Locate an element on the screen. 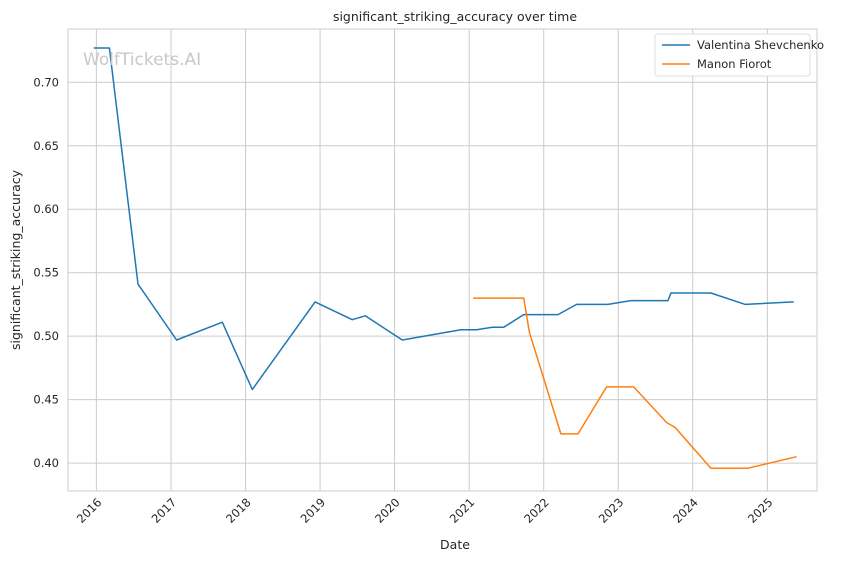 The height and width of the screenshot is (561, 852). y-tick-label: 0.55 is located at coordinates (46, 273).